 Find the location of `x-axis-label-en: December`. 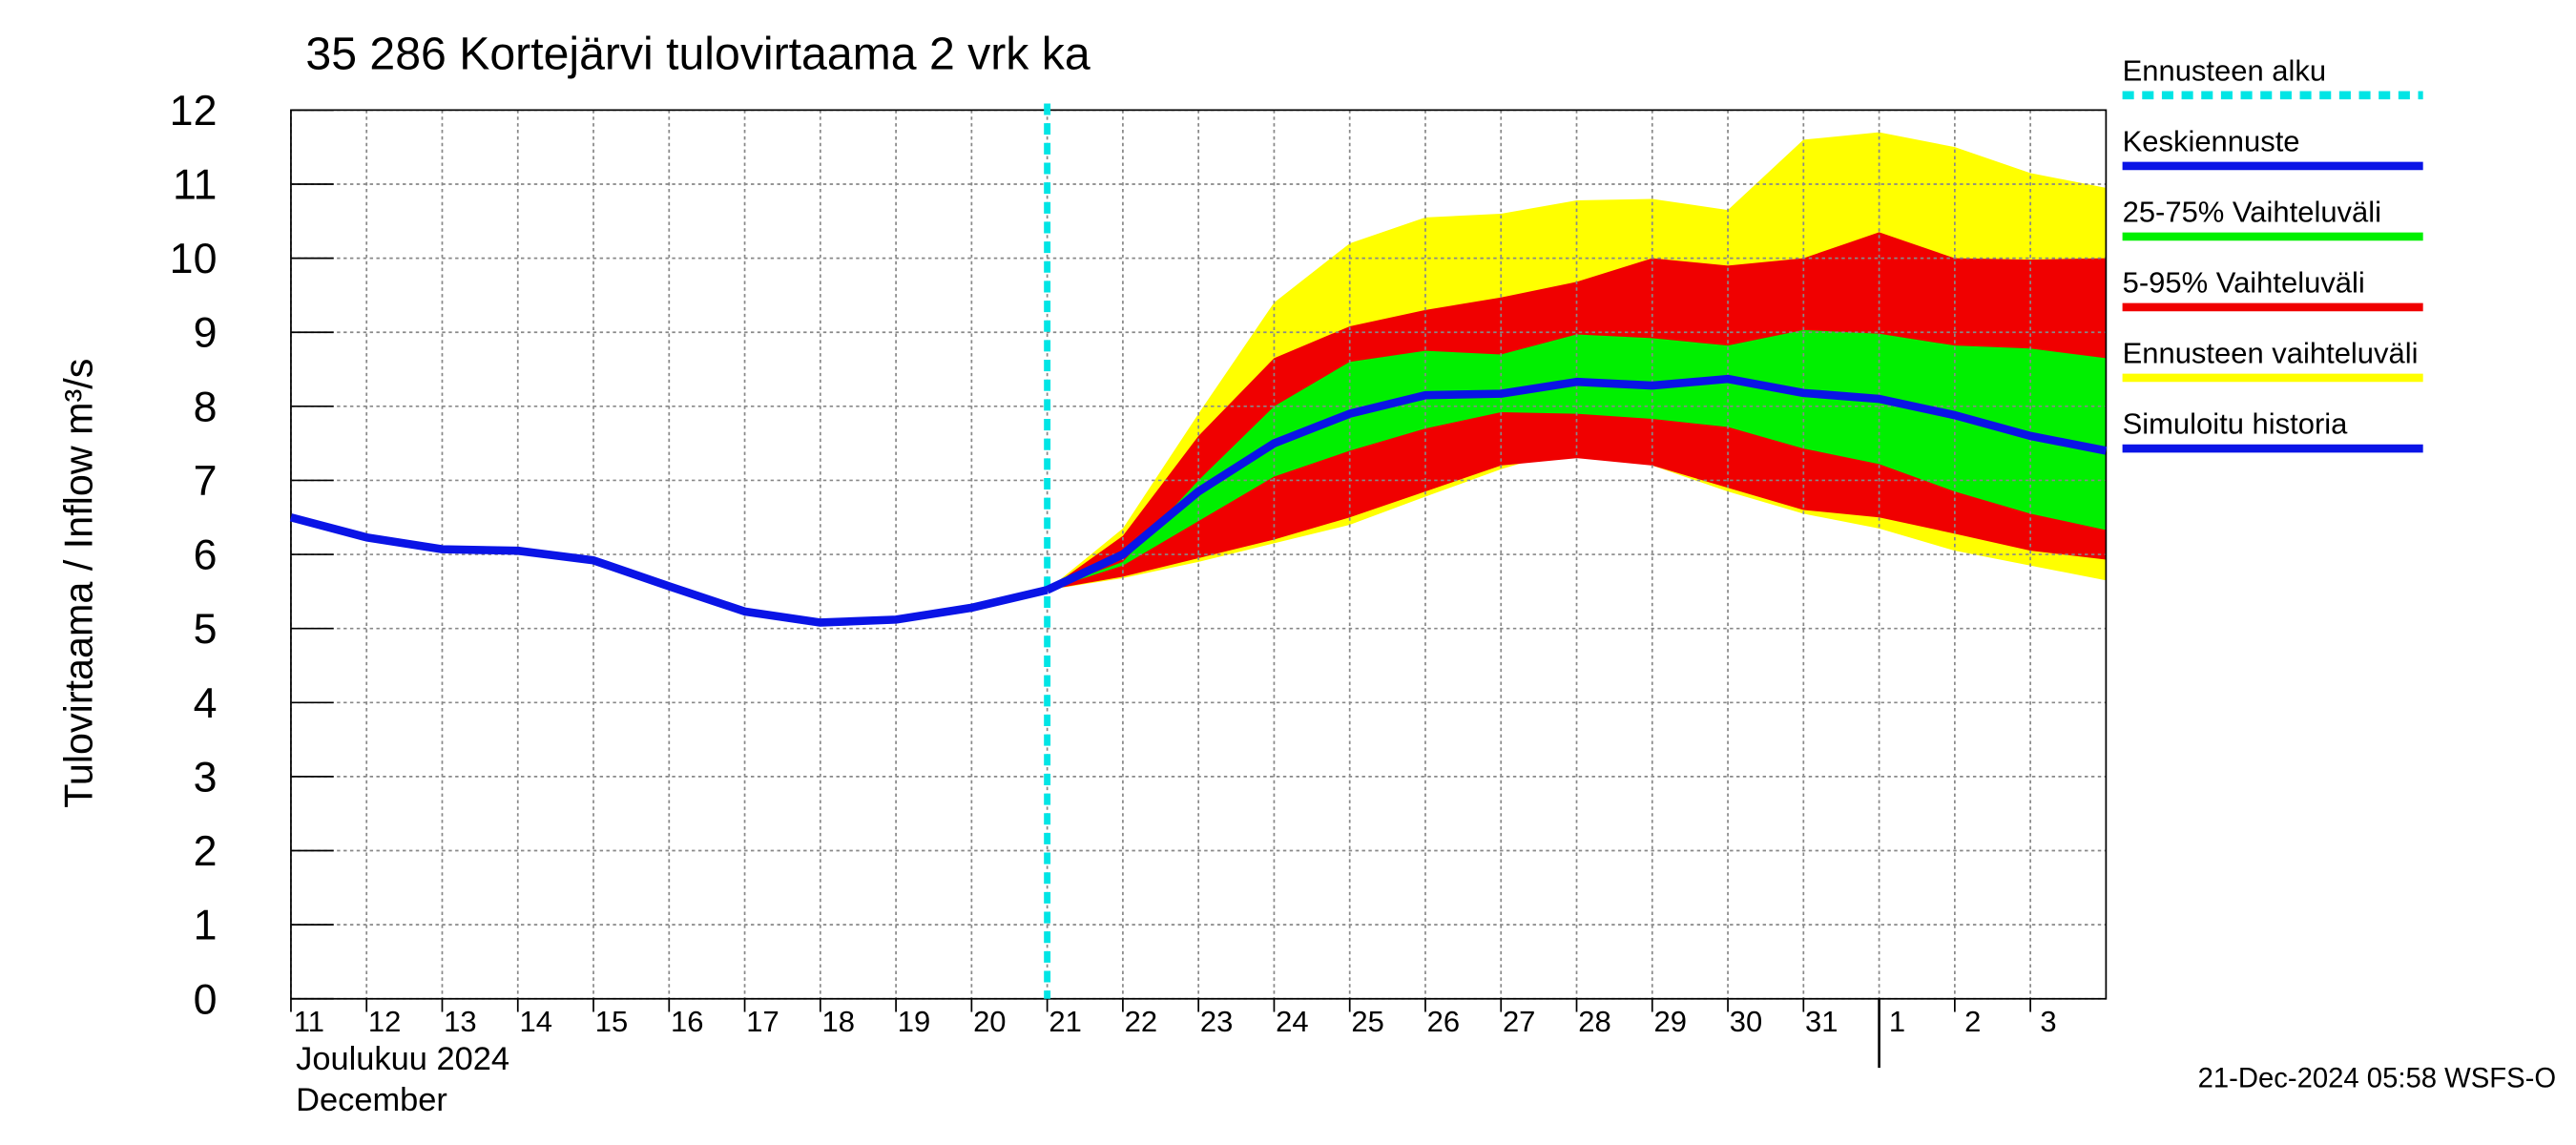

x-axis-label-en: December is located at coordinates (371, 1100).